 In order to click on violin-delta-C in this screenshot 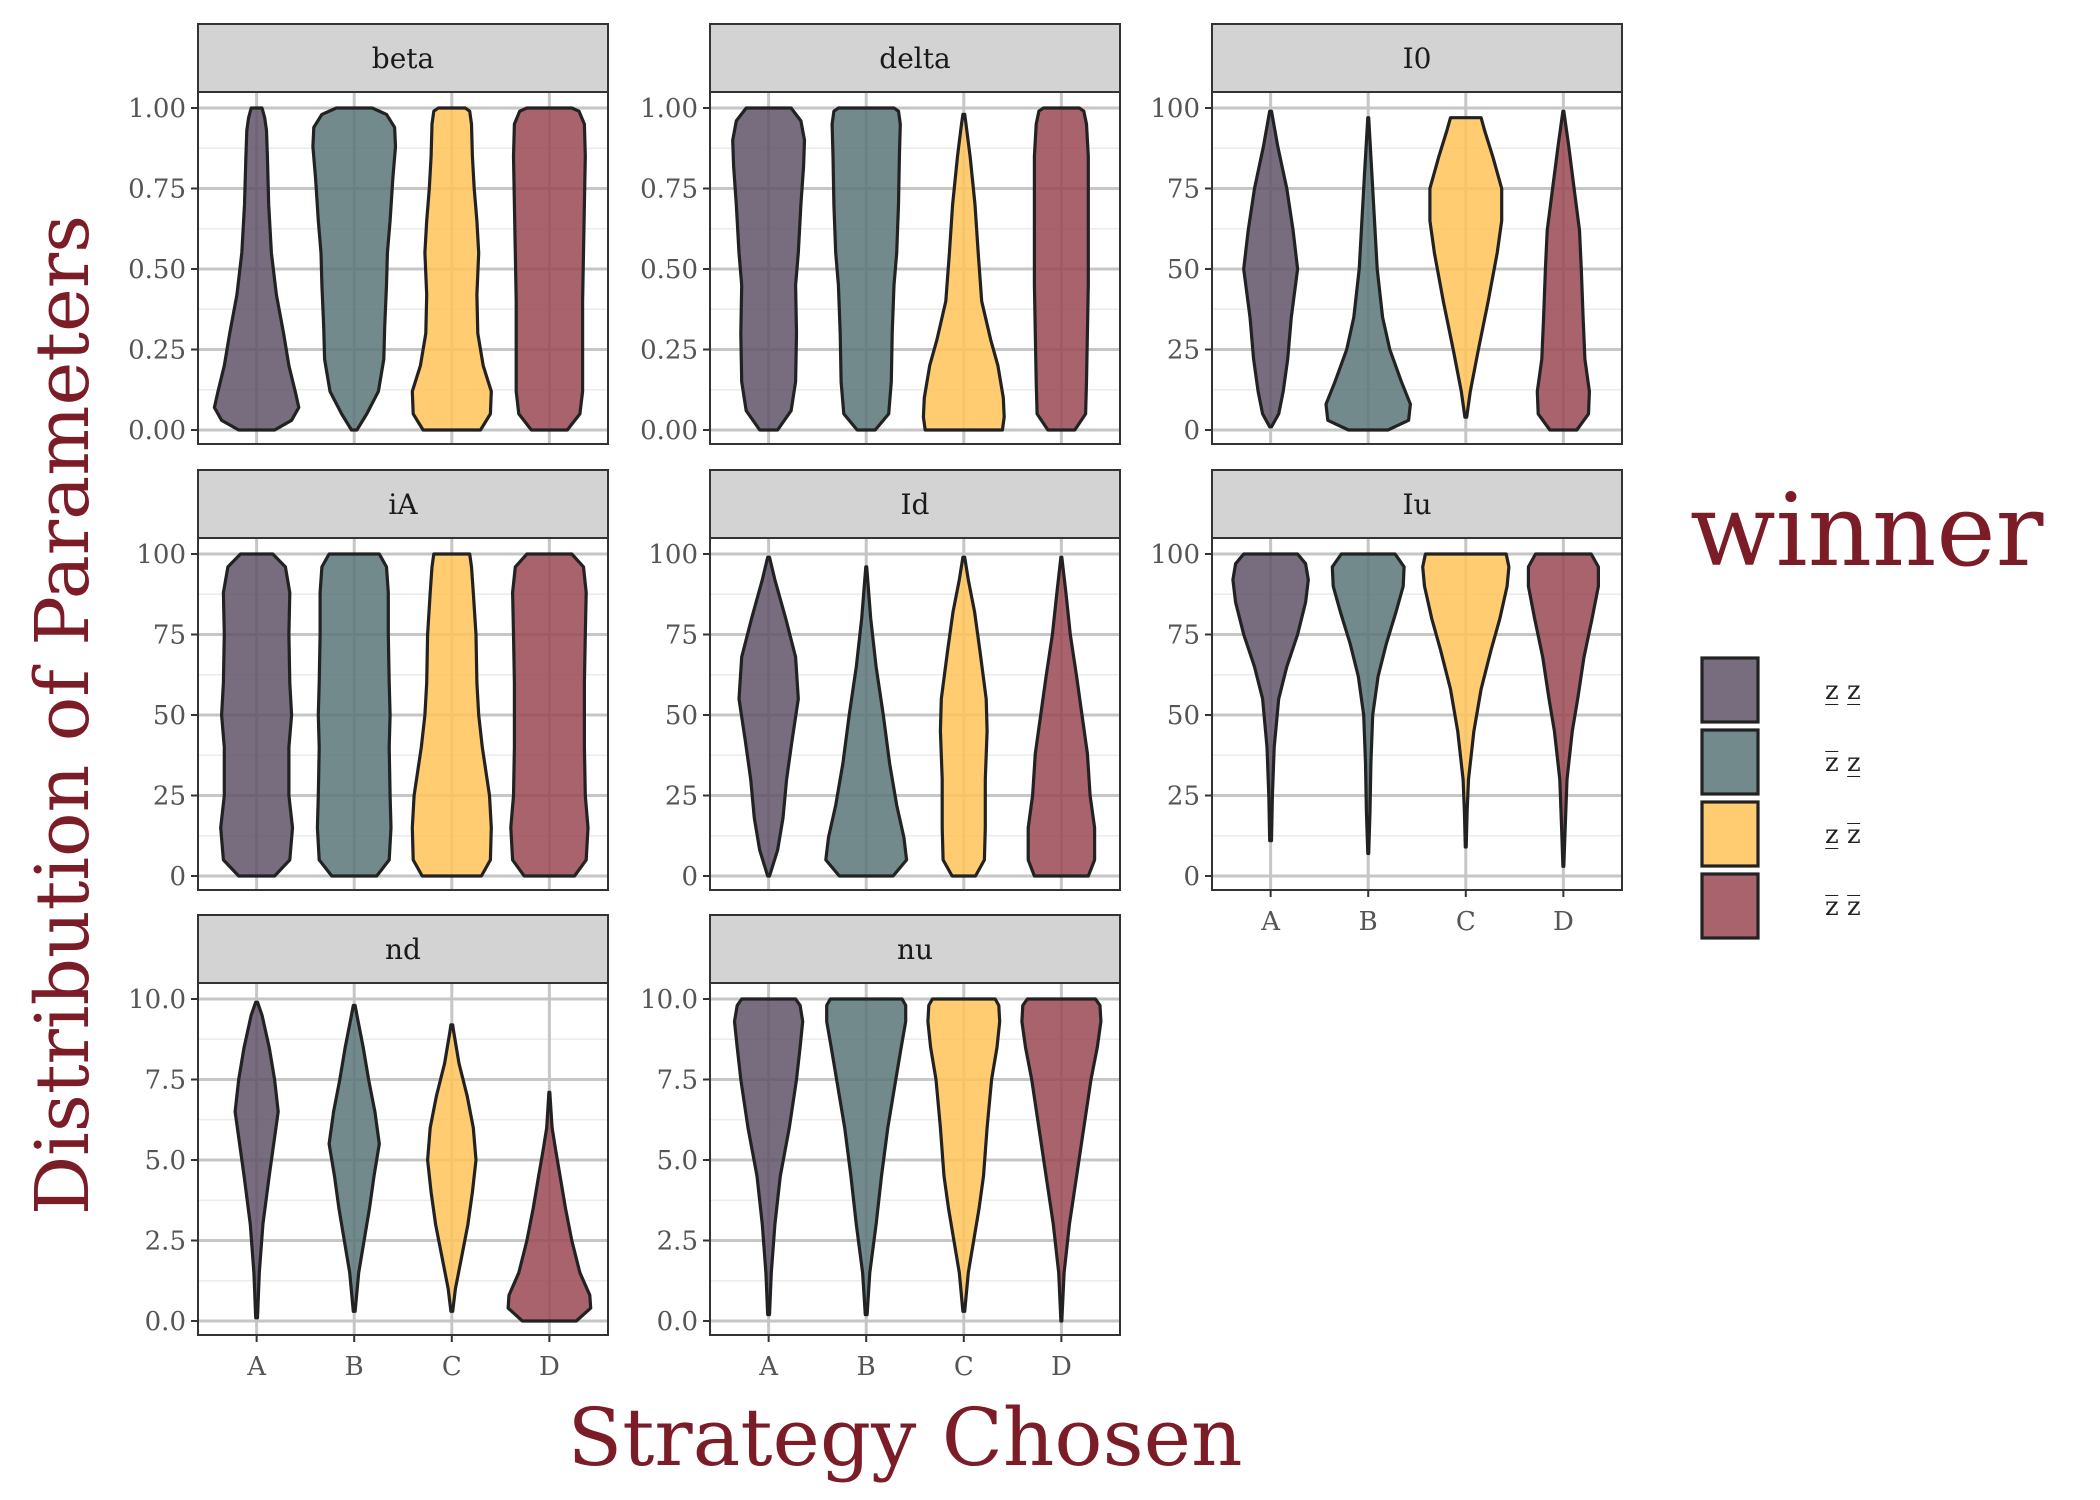, I will do `click(963, 272)`.